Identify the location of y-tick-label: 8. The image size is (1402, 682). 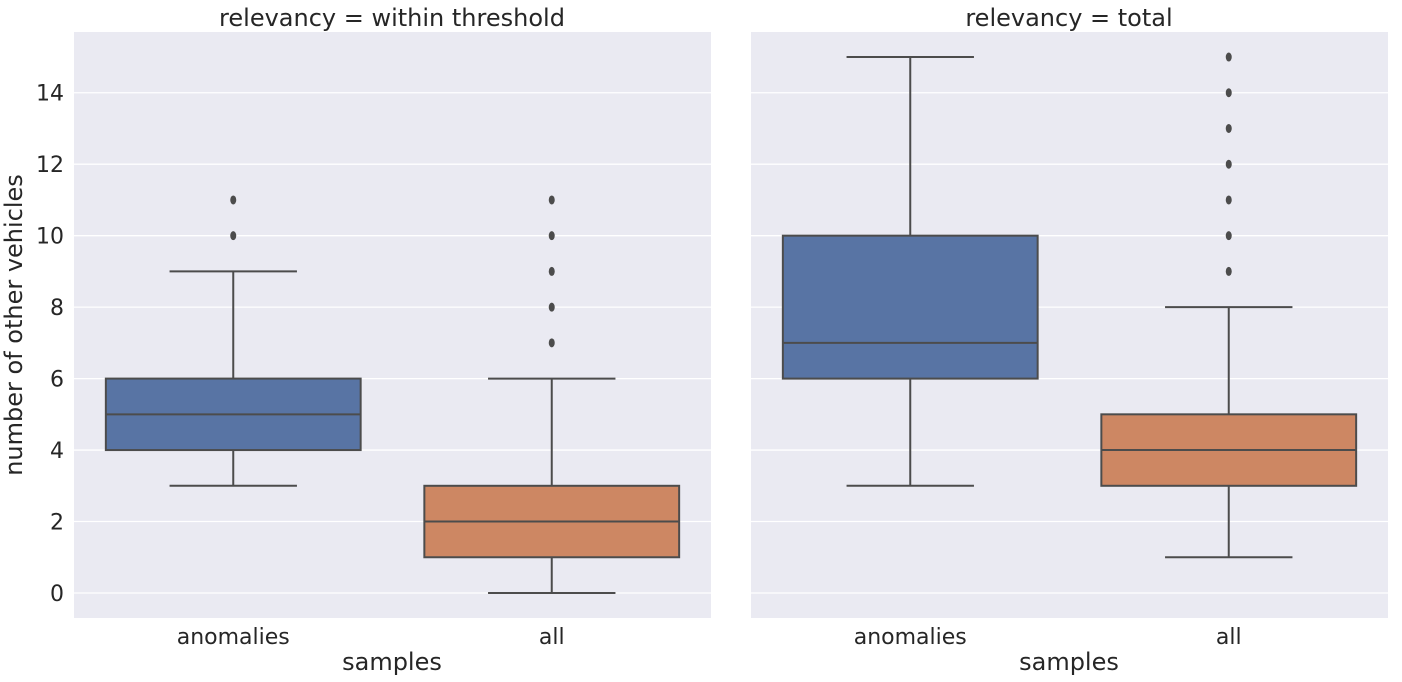
(57, 308).